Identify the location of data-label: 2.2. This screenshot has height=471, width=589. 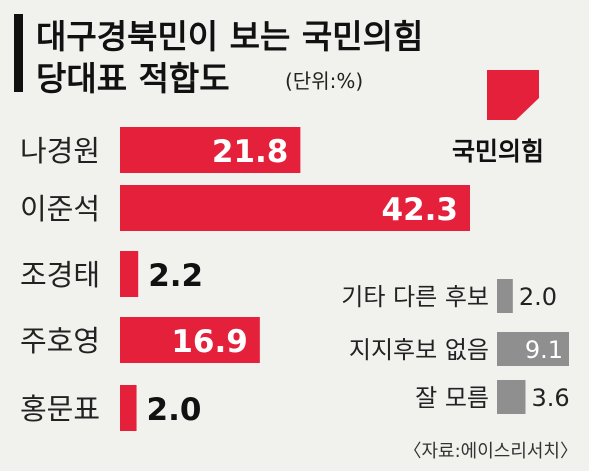
(175, 276).